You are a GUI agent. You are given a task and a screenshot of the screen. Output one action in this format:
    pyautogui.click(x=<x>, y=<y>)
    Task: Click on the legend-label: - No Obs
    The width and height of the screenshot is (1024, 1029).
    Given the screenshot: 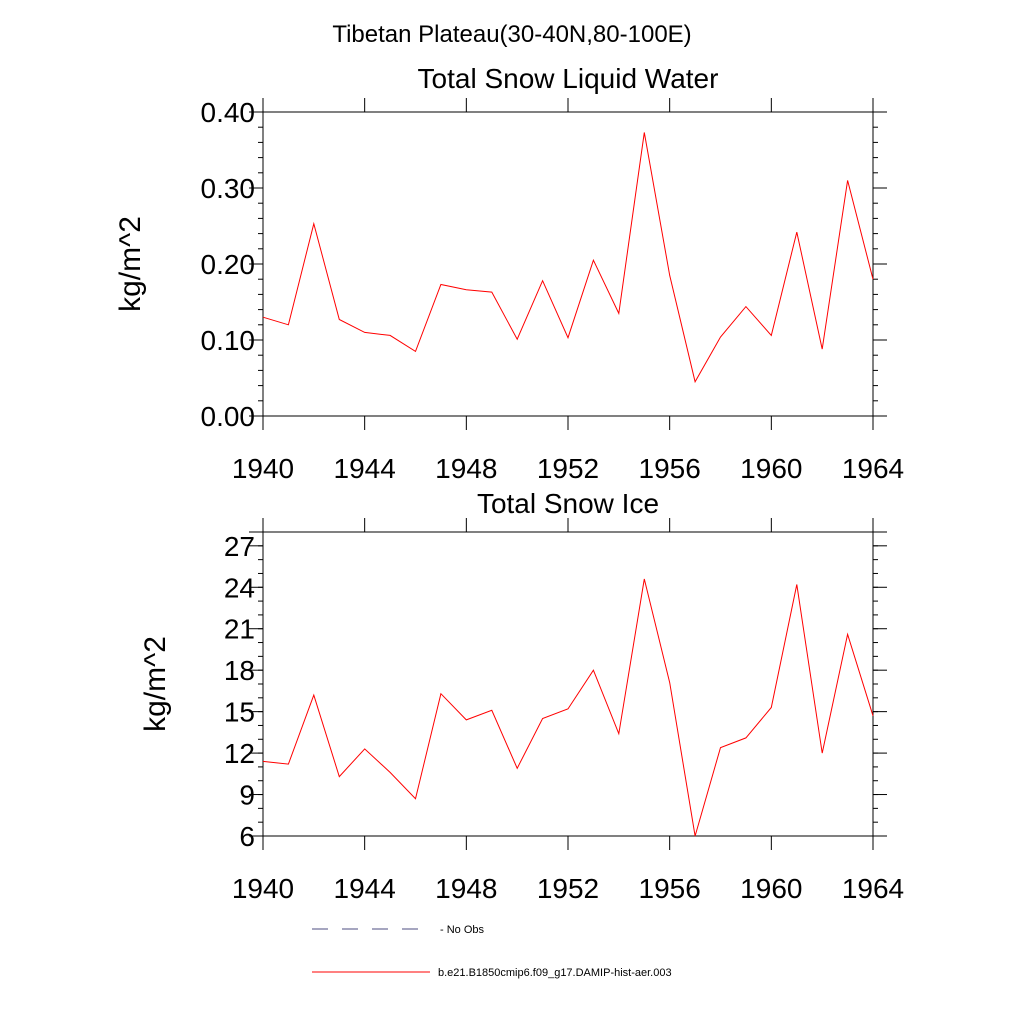 What is the action you would take?
    pyautogui.click(x=462, y=930)
    